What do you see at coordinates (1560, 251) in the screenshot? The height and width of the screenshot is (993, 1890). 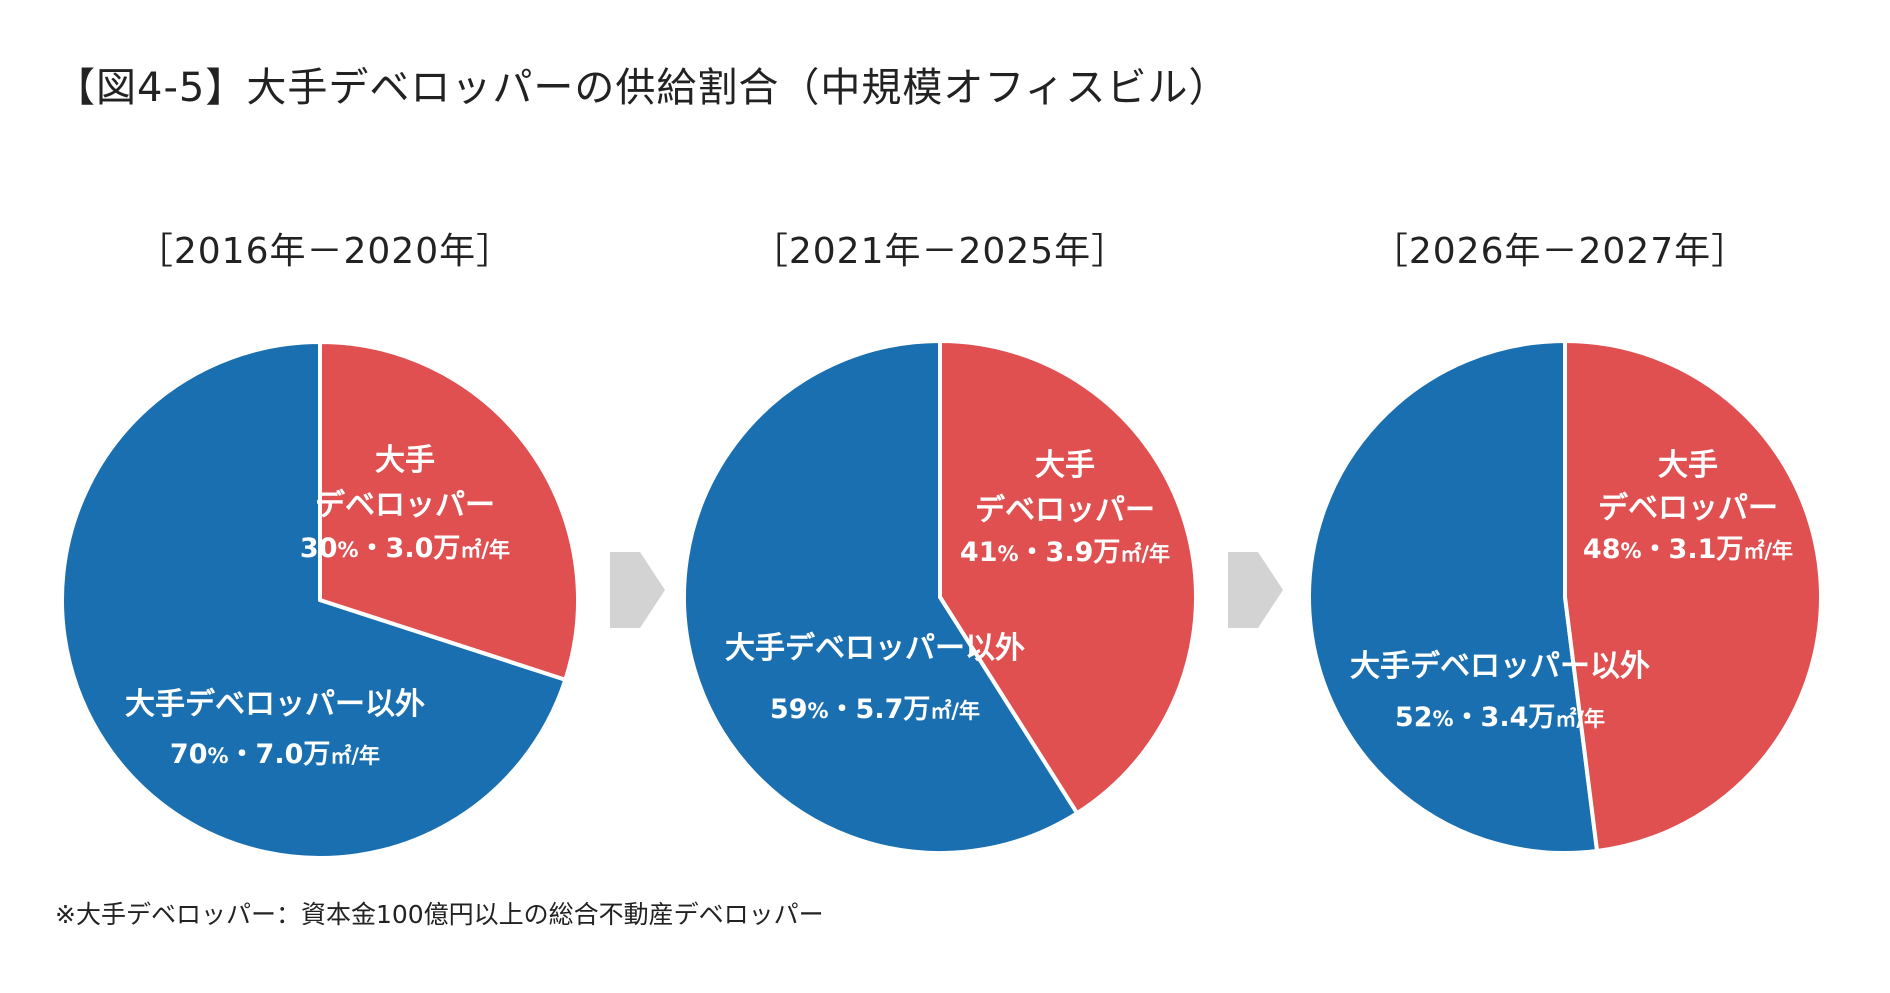 I see `period-title-2026-2027: ［2026年－2027年］` at bounding box center [1560, 251].